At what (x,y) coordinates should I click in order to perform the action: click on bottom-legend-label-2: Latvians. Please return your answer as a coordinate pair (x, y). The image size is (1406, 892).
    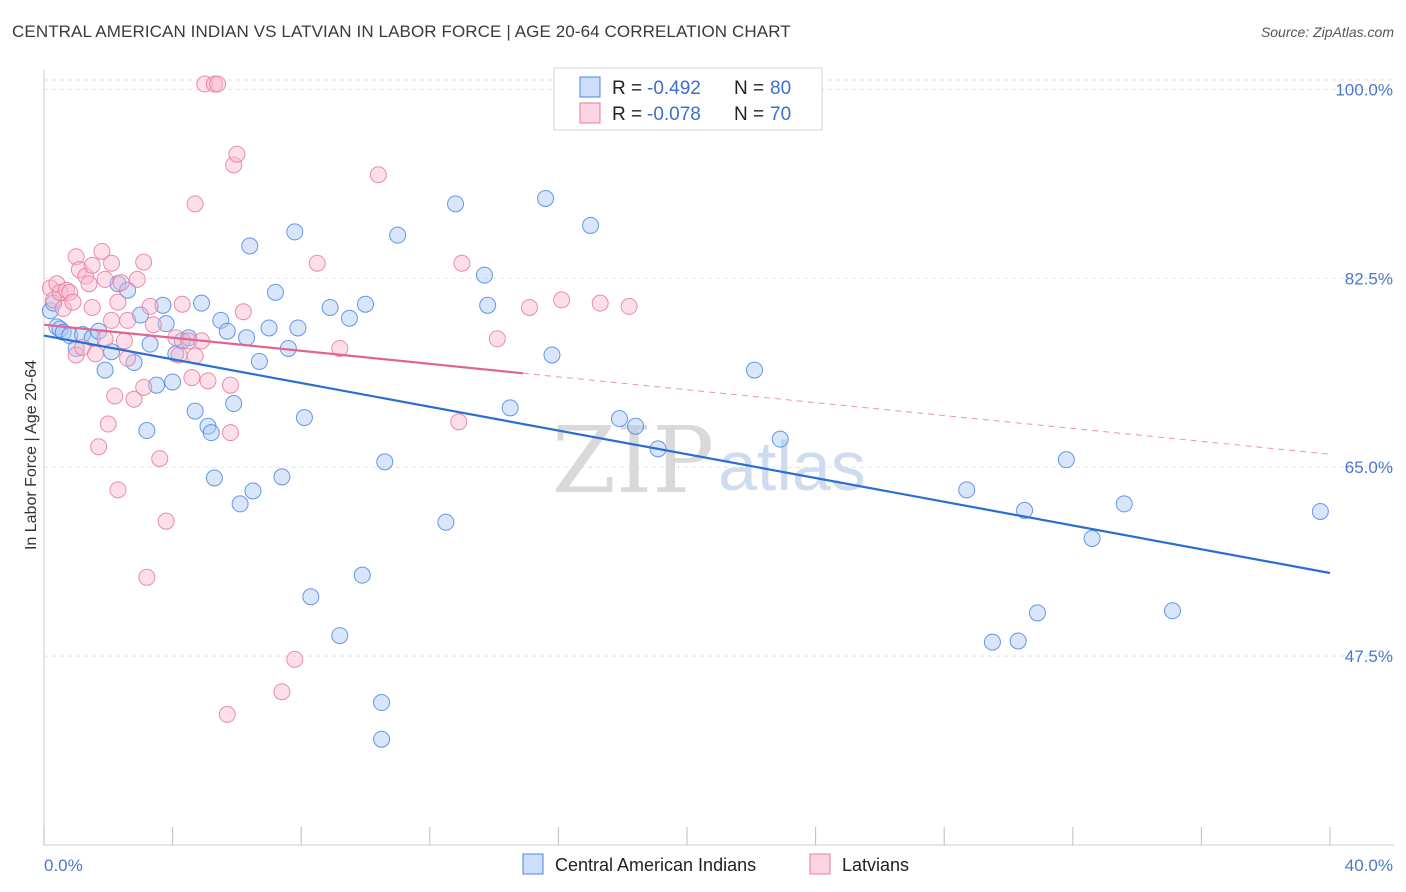
    Looking at the image, I should click on (875, 865).